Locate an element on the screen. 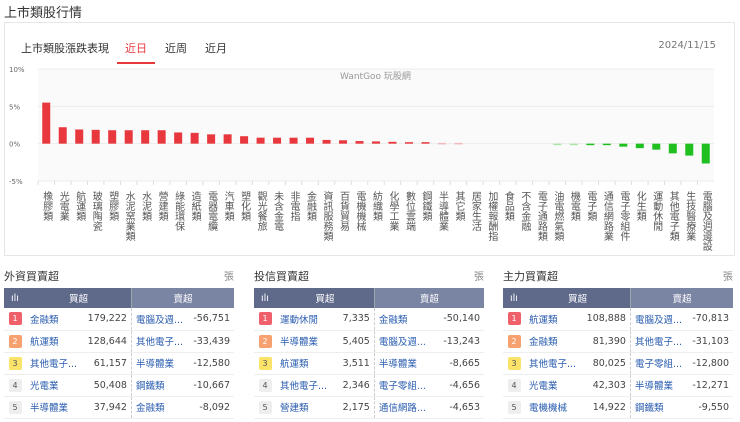  x-tick-label: 航運類 is located at coordinates (80, 206).